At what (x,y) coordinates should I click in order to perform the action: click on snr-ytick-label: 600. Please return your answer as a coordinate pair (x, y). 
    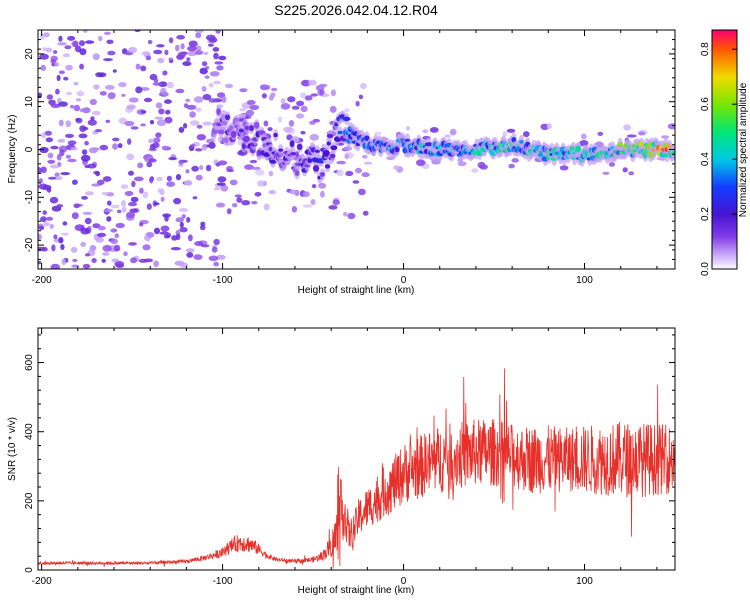
    Looking at the image, I should click on (29, 362).